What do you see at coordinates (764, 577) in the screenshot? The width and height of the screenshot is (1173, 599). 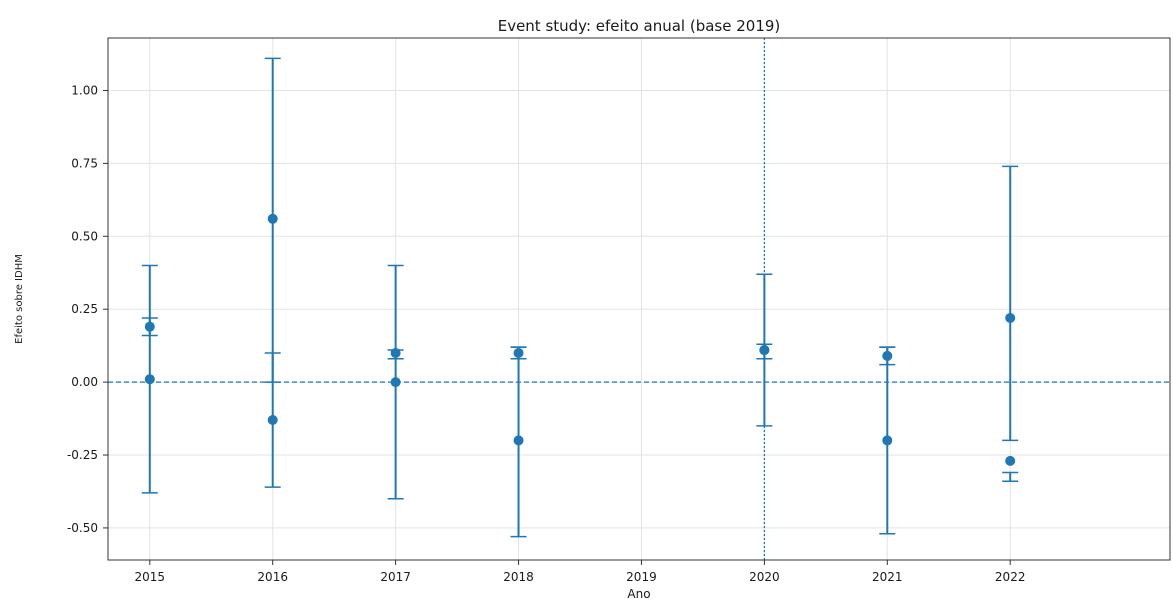 I see `x-tick-label: 2020` at bounding box center [764, 577].